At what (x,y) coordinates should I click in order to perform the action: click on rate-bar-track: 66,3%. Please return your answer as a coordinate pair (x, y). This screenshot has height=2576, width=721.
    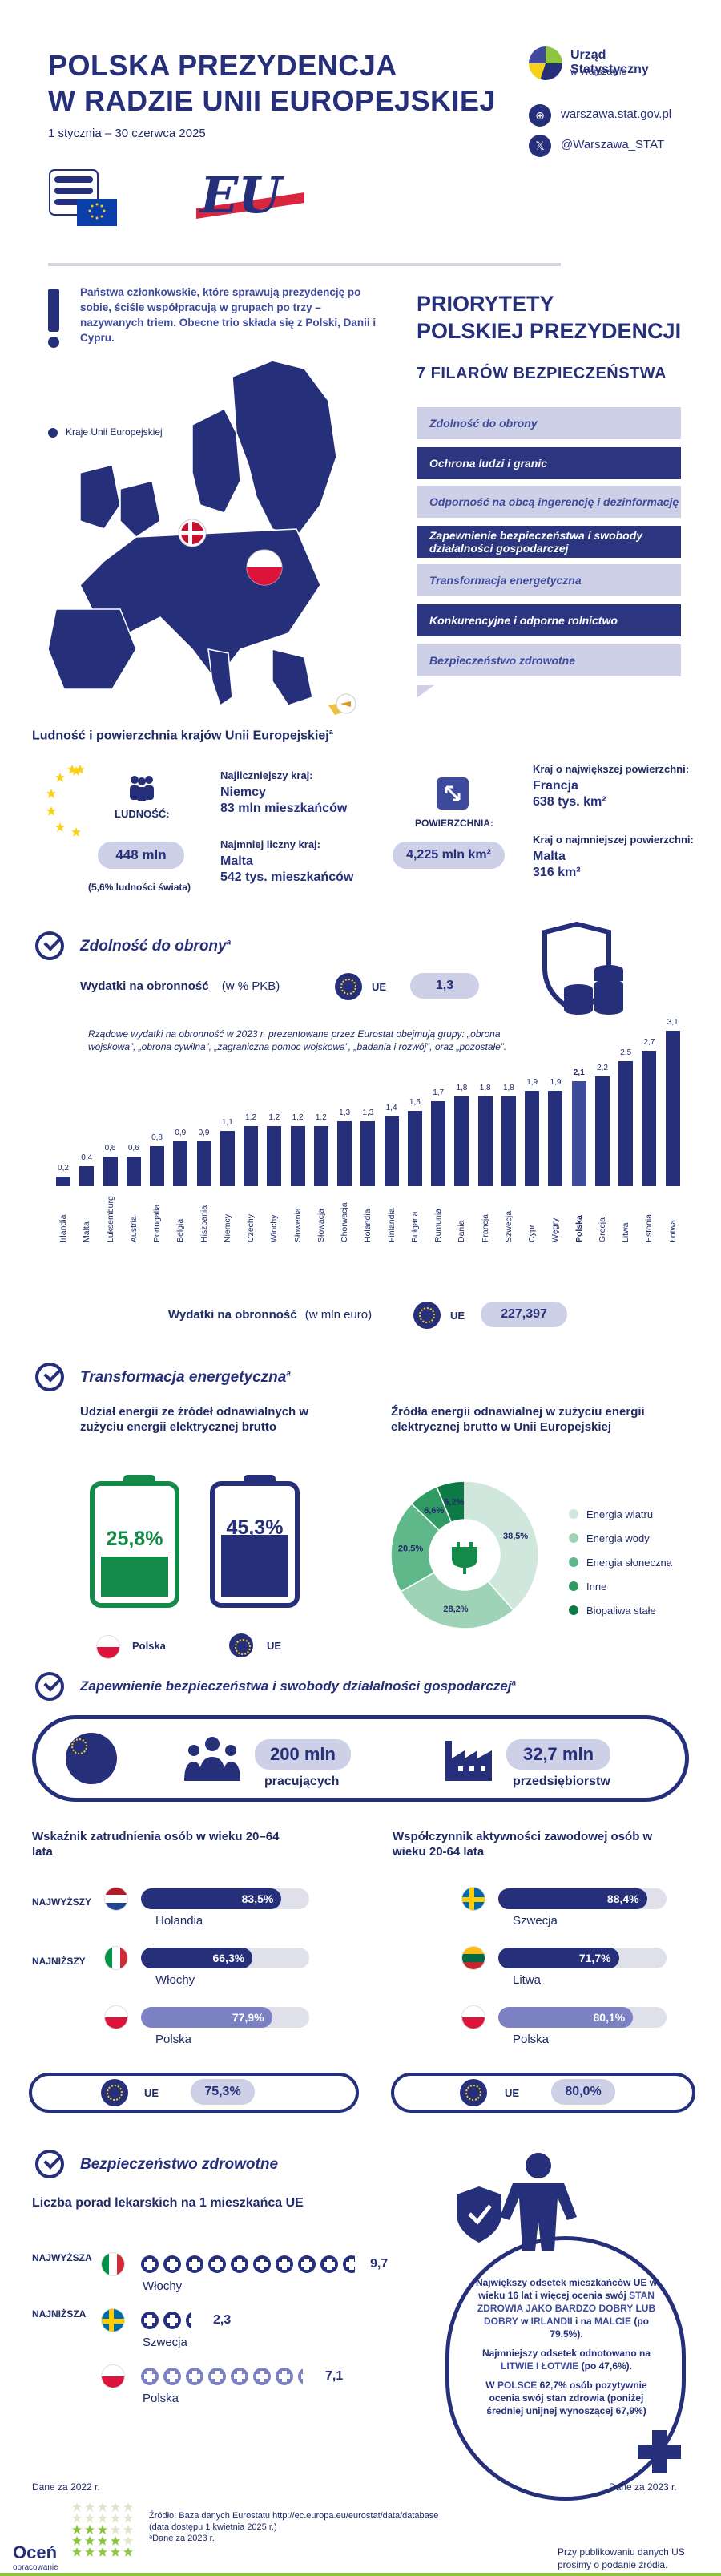
    Looking at the image, I should click on (225, 1958).